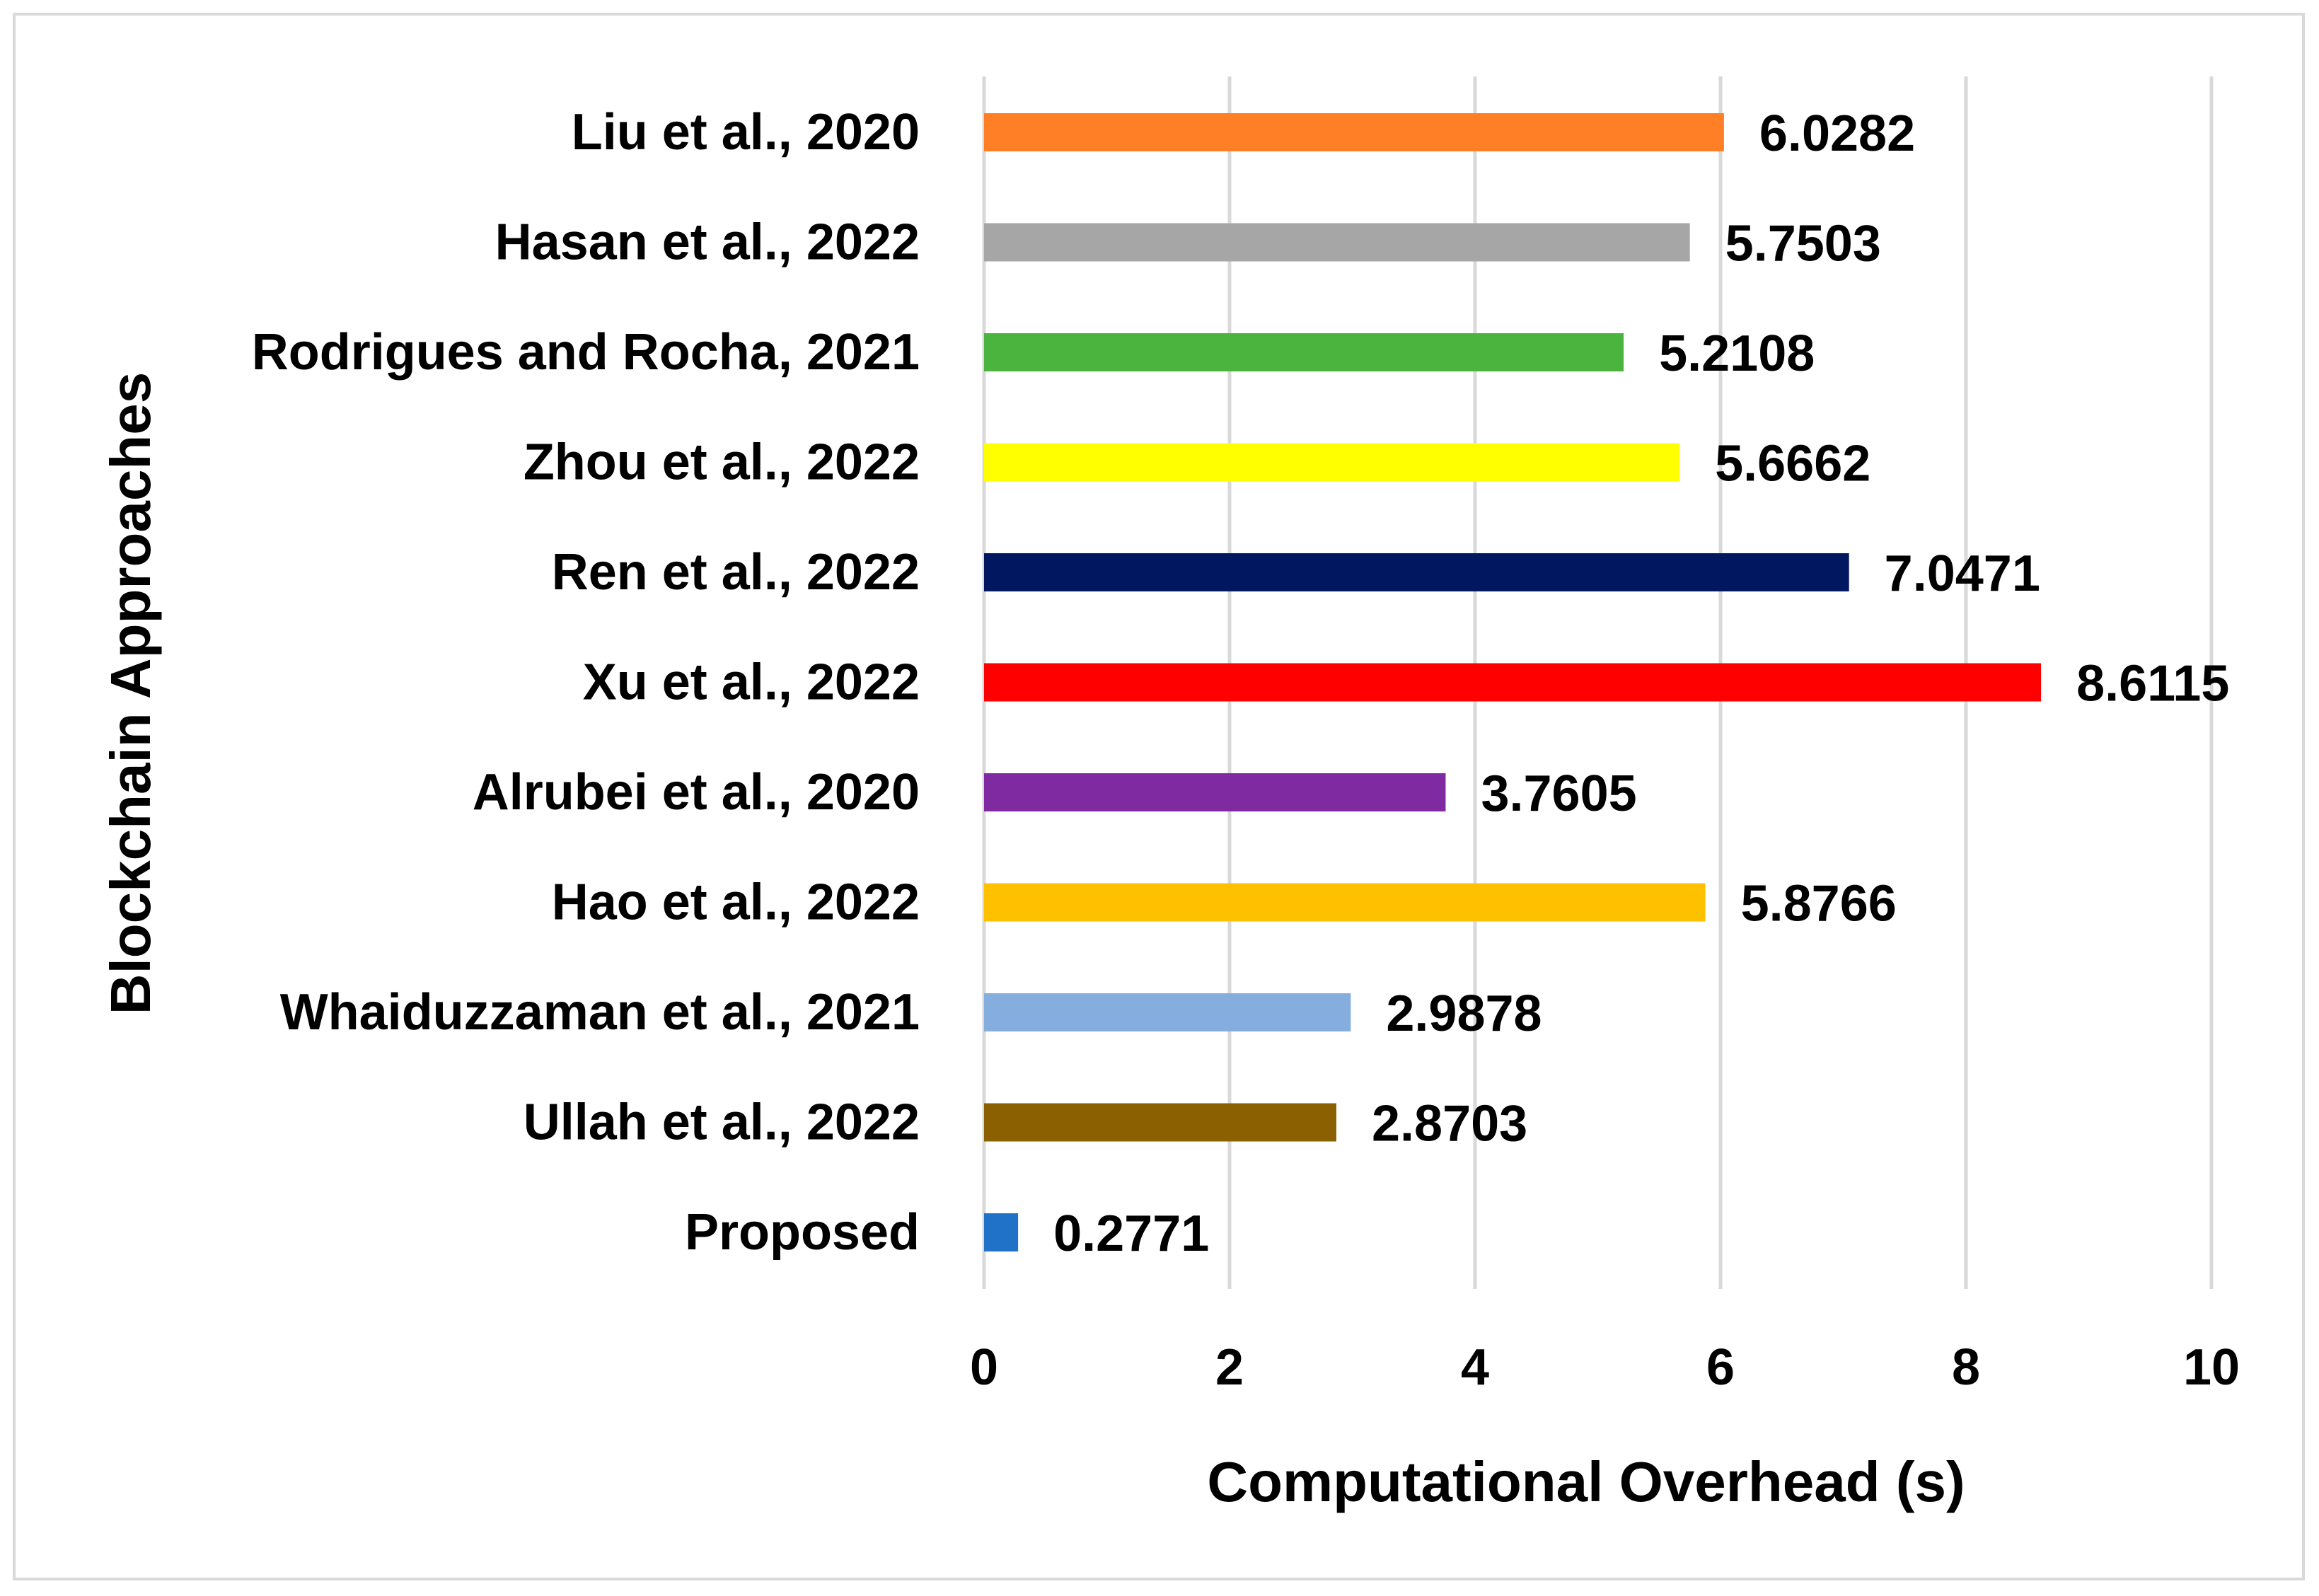 The width and height of the screenshot is (2319, 1596). Describe the element at coordinates (1966, 1367) in the screenshot. I see `x-tick-label: 8` at that location.